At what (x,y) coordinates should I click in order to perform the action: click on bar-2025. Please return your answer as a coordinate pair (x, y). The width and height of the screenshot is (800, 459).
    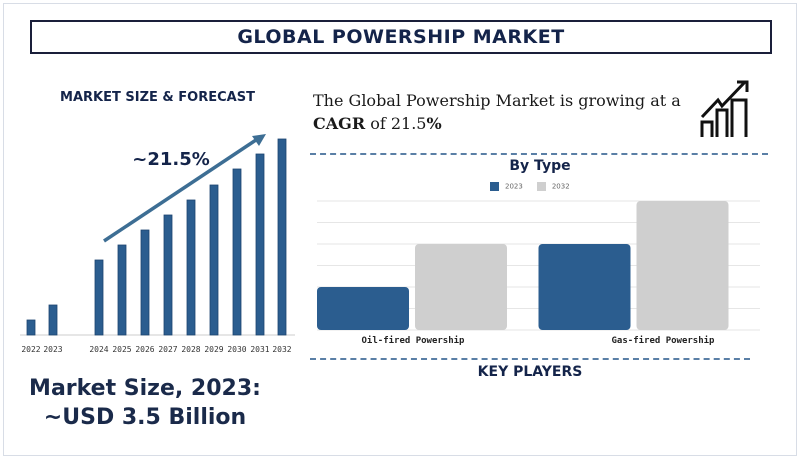
    Looking at the image, I should click on (122, 290).